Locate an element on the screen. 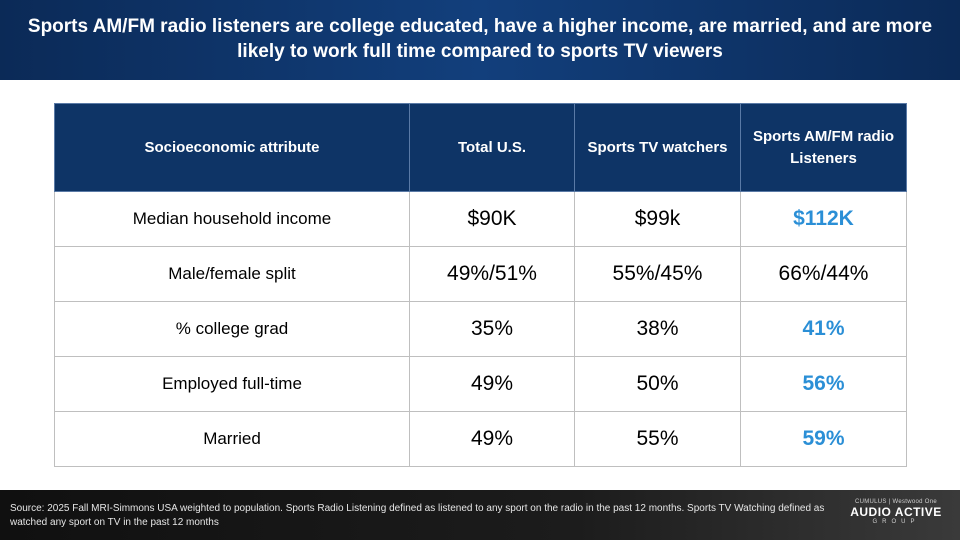 This screenshot has height=540, width=960. logo-sub-text: GROUP is located at coordinates (896, 522).